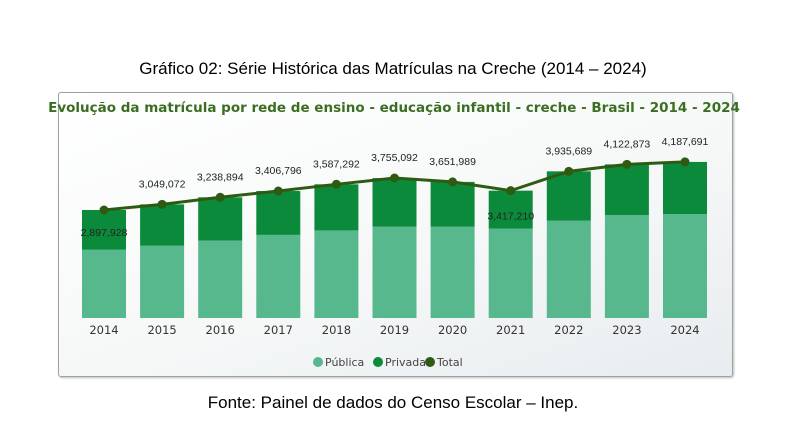  What do you see at coordinates (103, 330) in the screenshot?
I see `x-tick-label: 2014` at bounding box center [103, 330].